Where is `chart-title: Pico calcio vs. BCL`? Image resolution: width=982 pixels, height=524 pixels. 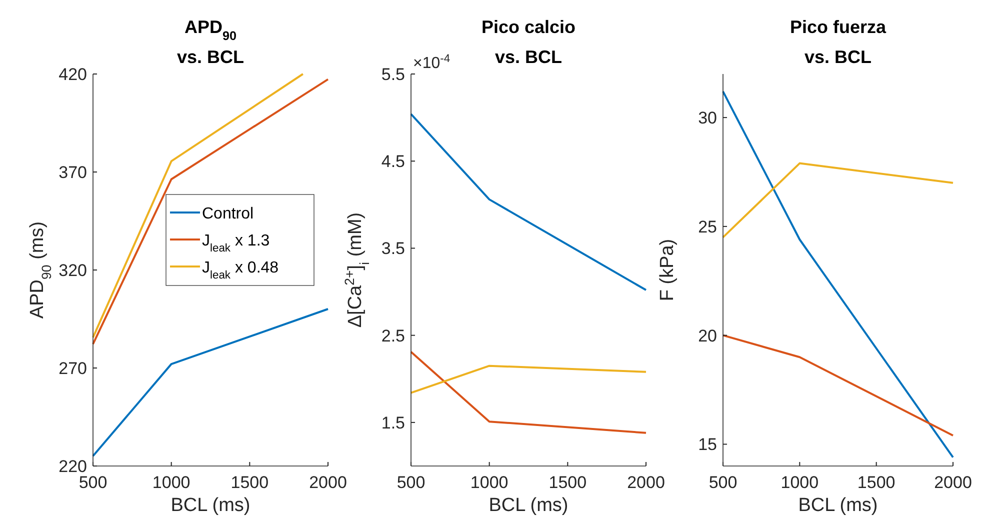 chart-title: Pico calcio vs. BCL is located at coordinates (528, 42).